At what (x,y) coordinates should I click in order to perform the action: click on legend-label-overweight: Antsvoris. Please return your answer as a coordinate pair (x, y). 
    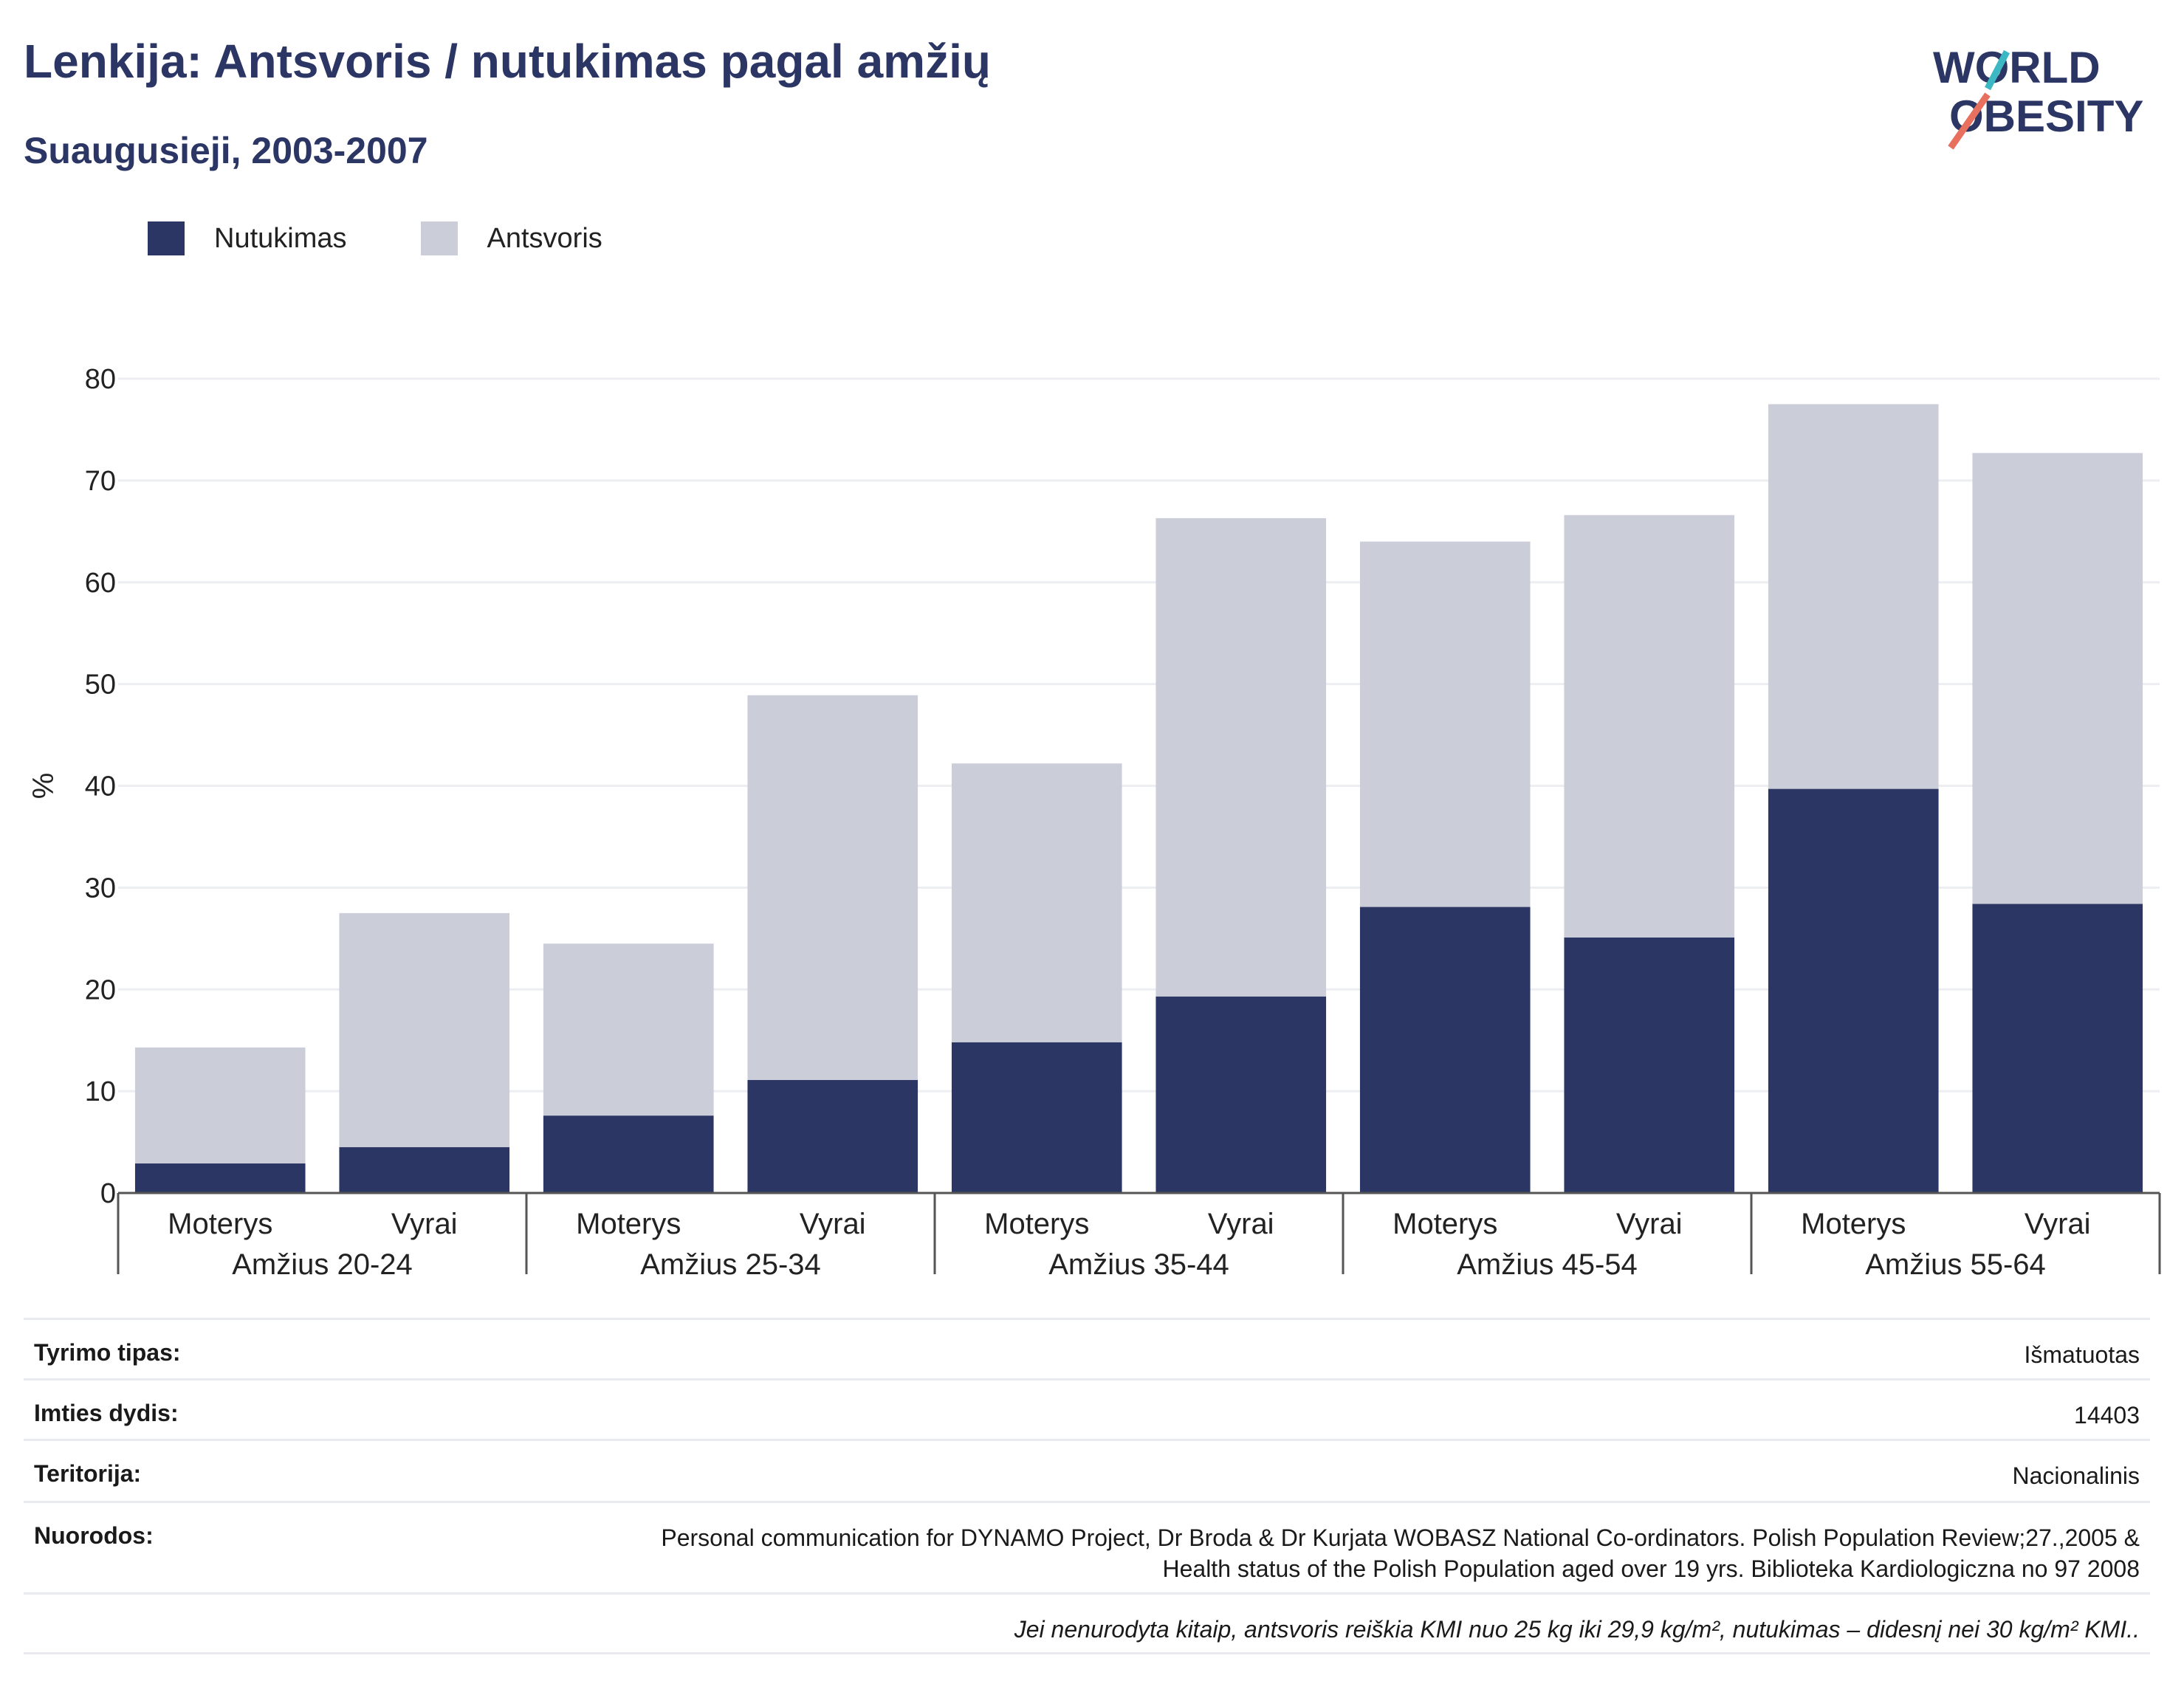
    Looking at the image, I should click on (544, 238).